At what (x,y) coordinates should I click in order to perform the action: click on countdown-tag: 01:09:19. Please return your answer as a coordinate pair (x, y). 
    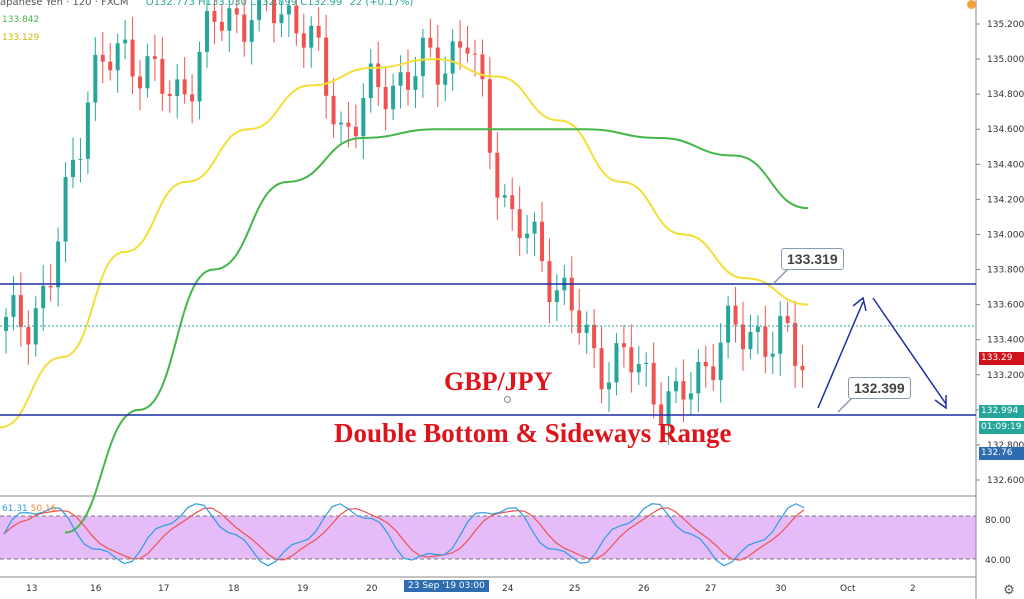
    Looking at the image, I should click on (1001, 427).